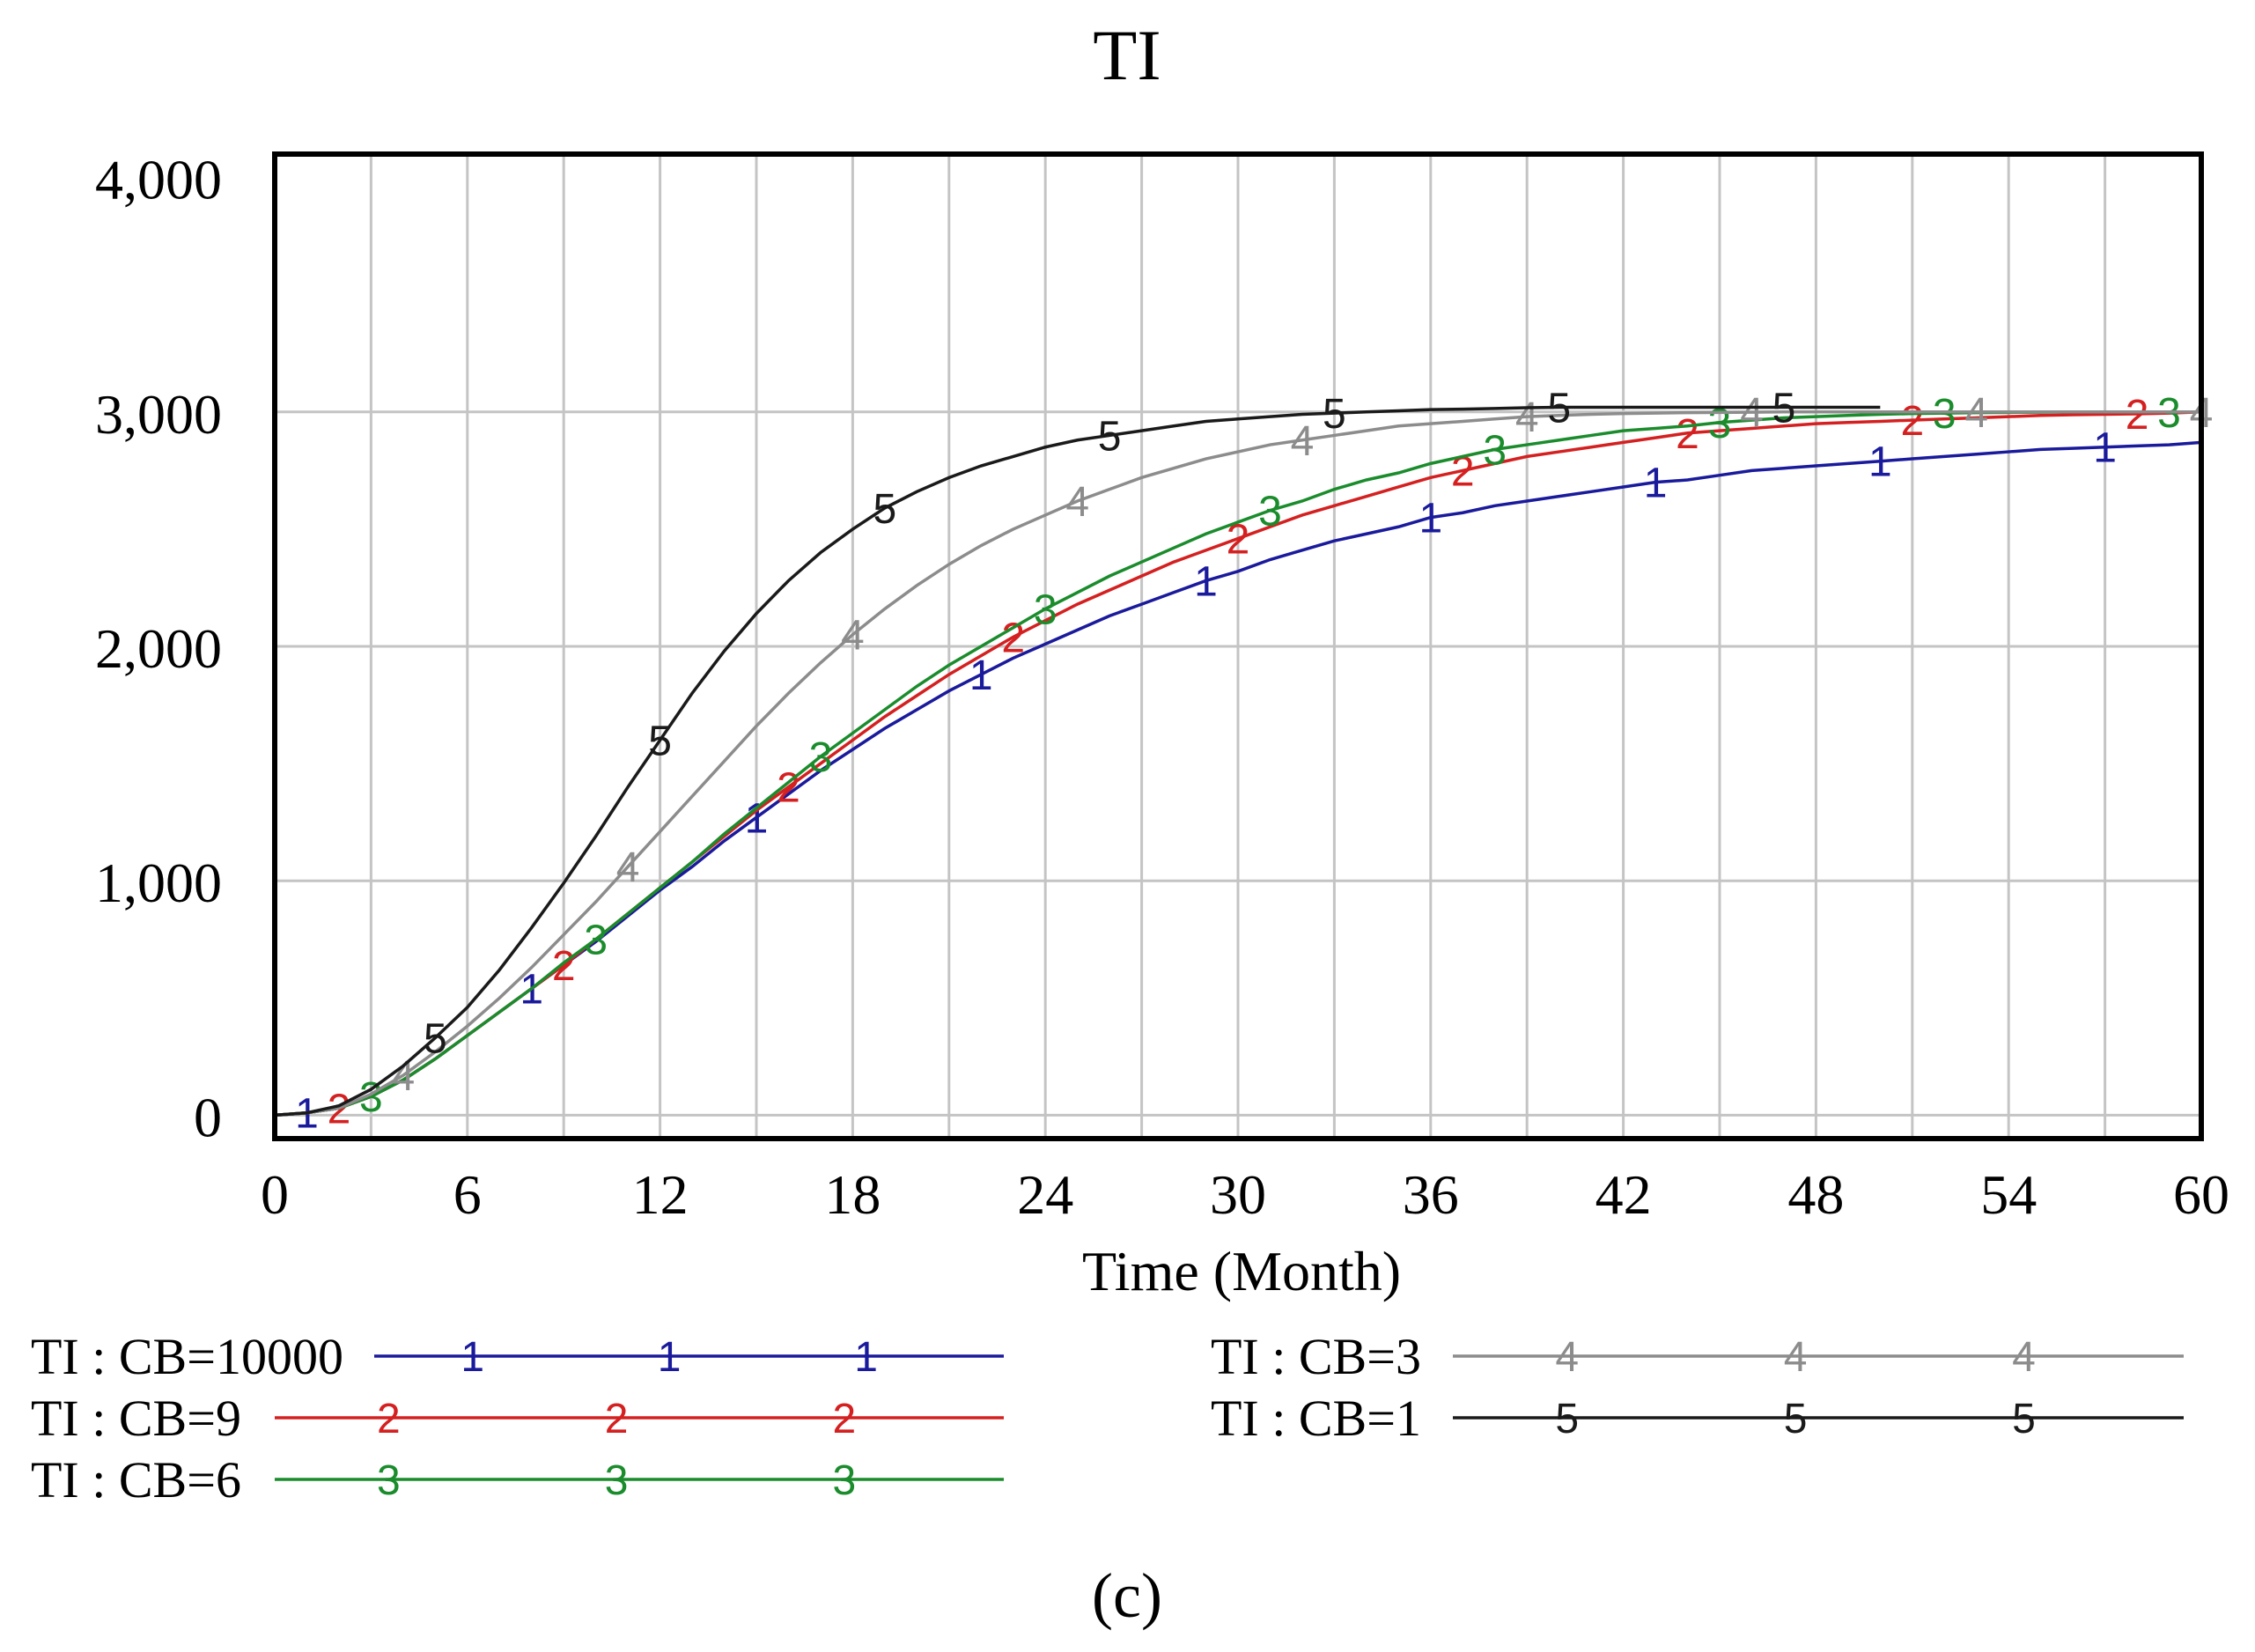  I want to click on legend-label: TI : CB=9, so click(136, 1419).